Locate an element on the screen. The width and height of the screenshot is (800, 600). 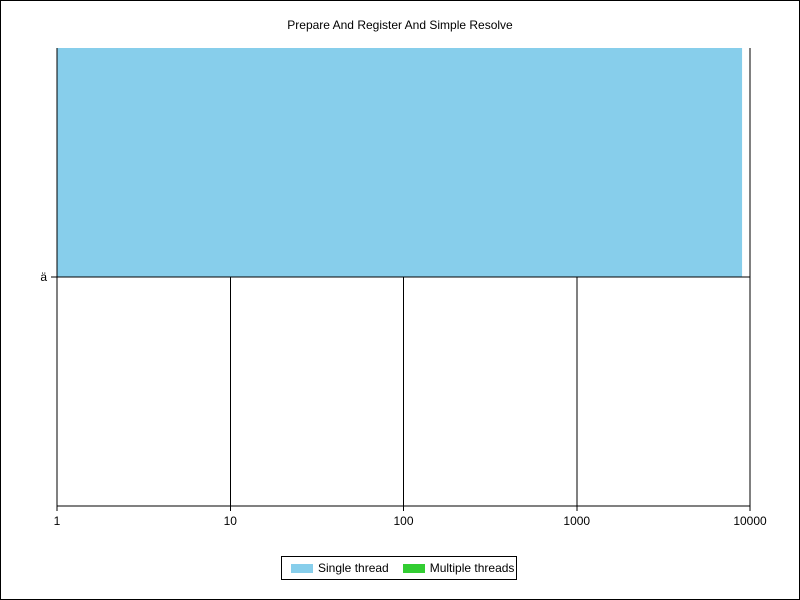
legend-swatch-multiple-threads is located at coordinates (413, 568).